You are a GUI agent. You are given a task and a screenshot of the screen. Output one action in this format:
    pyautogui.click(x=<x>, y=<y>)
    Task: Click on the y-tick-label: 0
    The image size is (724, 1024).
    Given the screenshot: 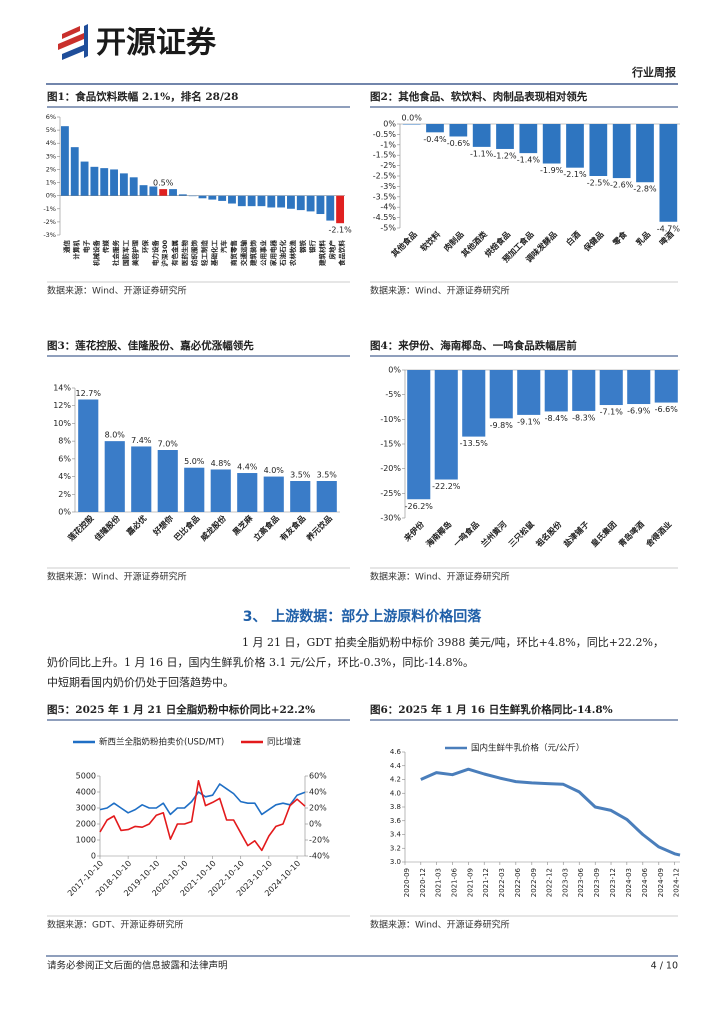 What is the action you would take?
    pyautogui.click(x=93, y=856)
    